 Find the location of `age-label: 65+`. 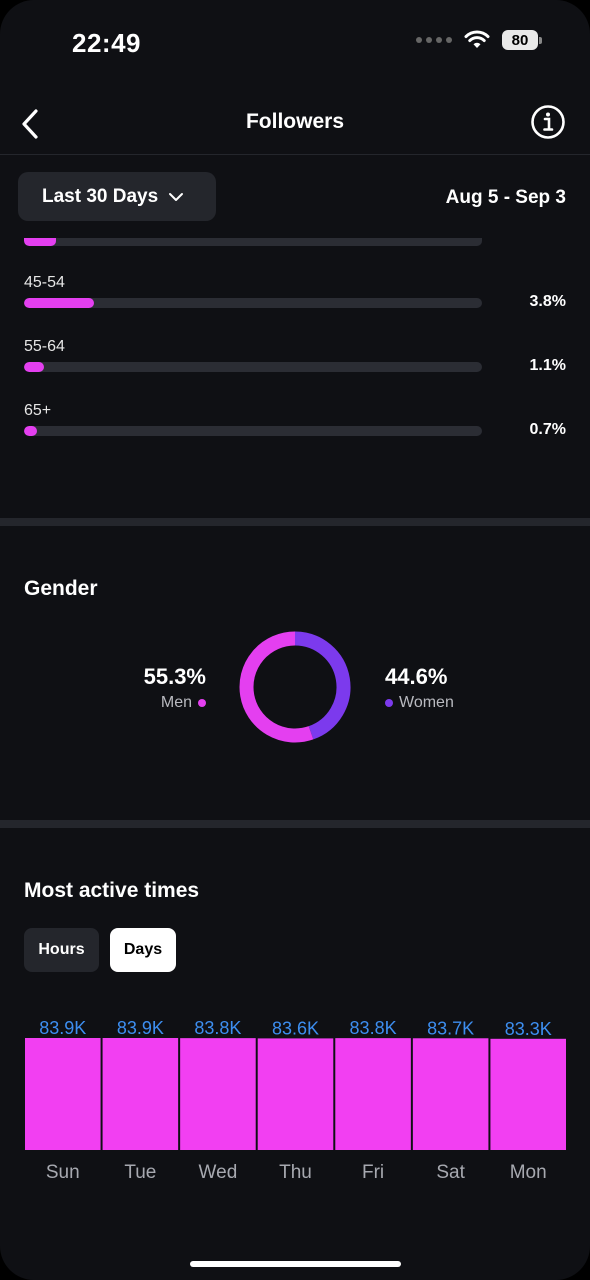

age-label: 65+ is located at coordinates (38, 410).